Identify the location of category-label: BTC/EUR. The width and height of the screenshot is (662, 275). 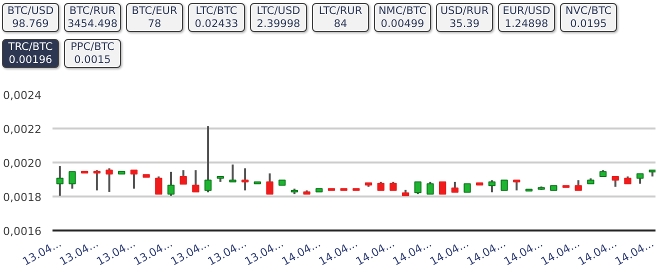
(155, 11).